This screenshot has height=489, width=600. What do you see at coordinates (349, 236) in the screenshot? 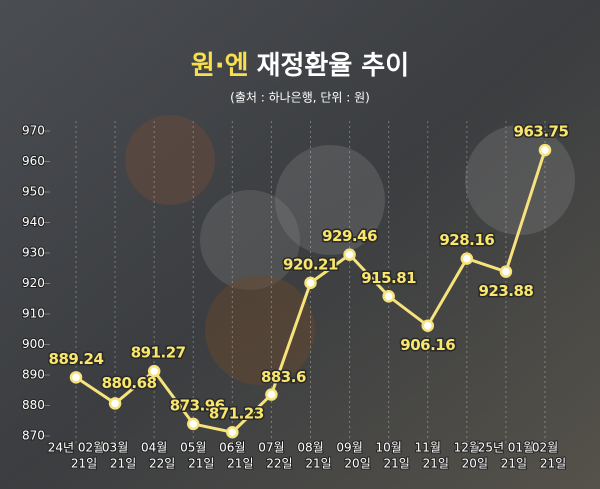
I see `value-label: 929.46` at bounding box center [349, 236].